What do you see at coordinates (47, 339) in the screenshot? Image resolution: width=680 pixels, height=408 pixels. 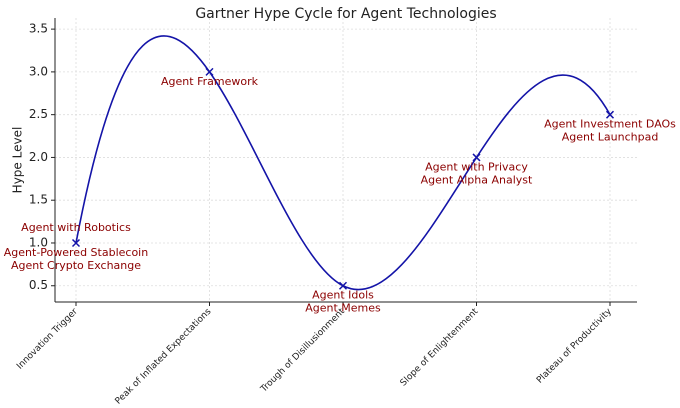 I see `x-tick-label: Innovation Trigger` at bounding box center [47, 339].